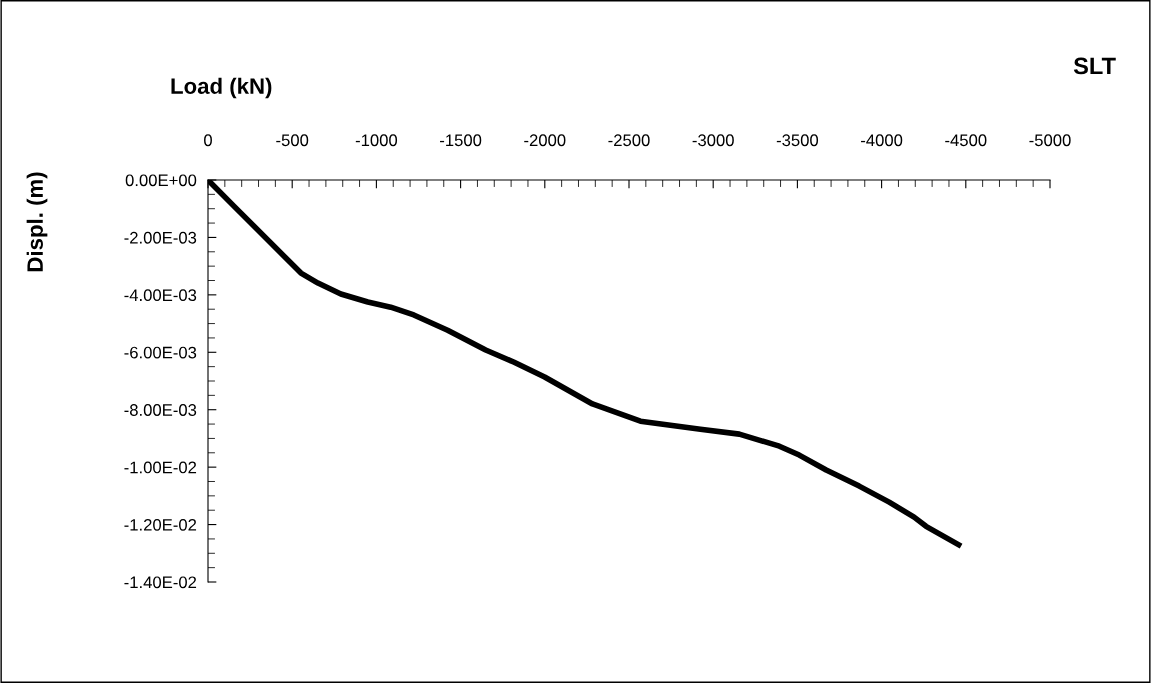  Describe the element at coordinates (545, 140) in the screenshot. I see `x-tick-label: -2000` at that location.